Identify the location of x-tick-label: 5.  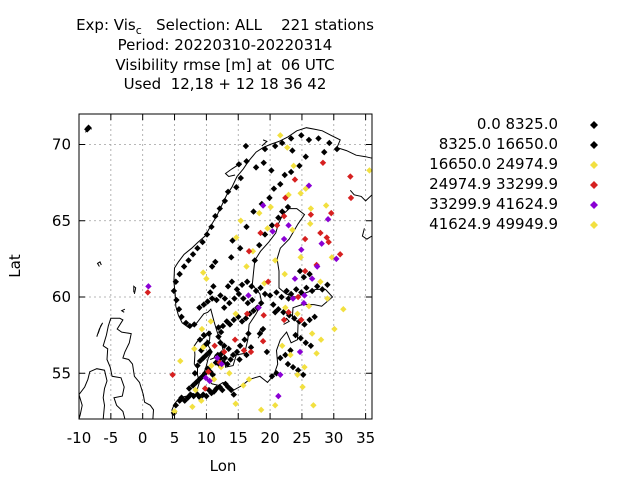
(175, 438).